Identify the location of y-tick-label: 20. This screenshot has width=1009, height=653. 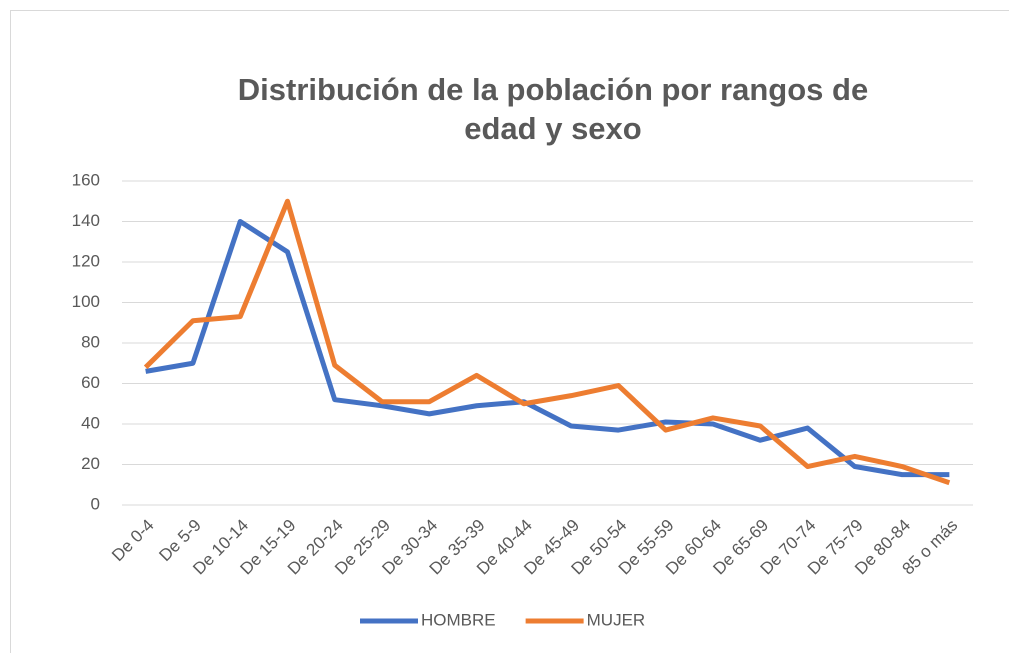
(90, 463).